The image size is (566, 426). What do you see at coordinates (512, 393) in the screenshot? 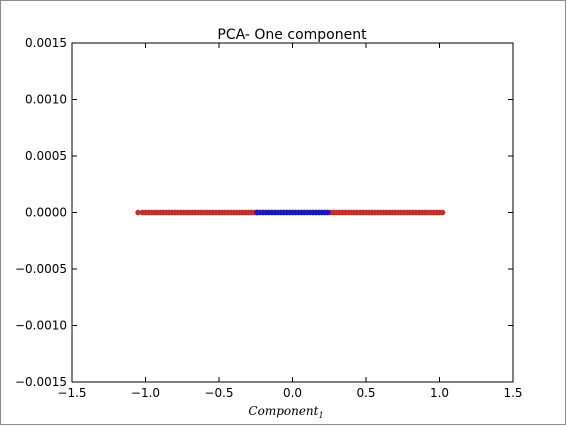
I see `x-tick-label: 1.5` at bounding box center [512, 393].